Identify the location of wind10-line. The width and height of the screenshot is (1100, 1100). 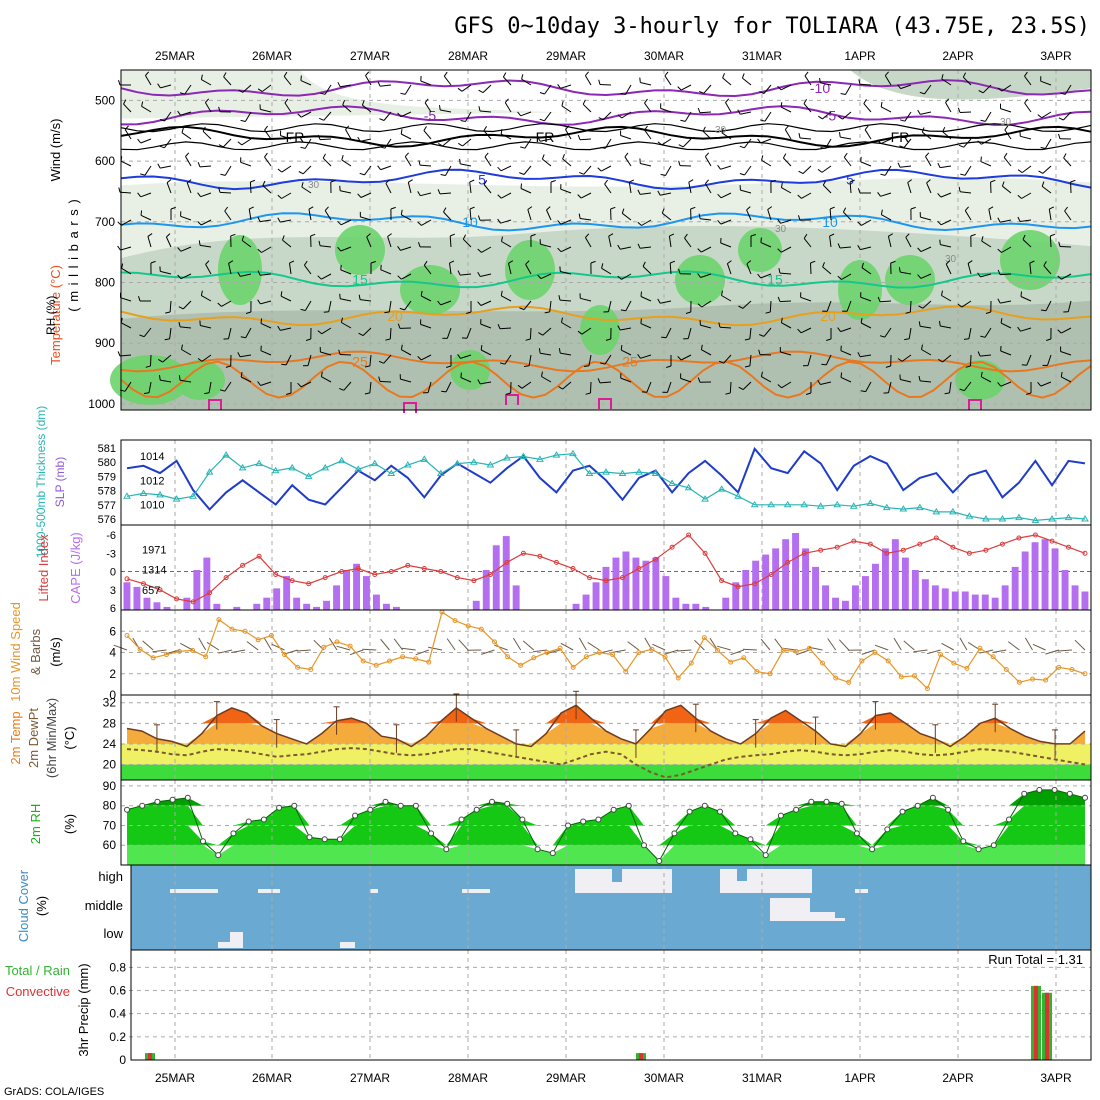
(606, 650).